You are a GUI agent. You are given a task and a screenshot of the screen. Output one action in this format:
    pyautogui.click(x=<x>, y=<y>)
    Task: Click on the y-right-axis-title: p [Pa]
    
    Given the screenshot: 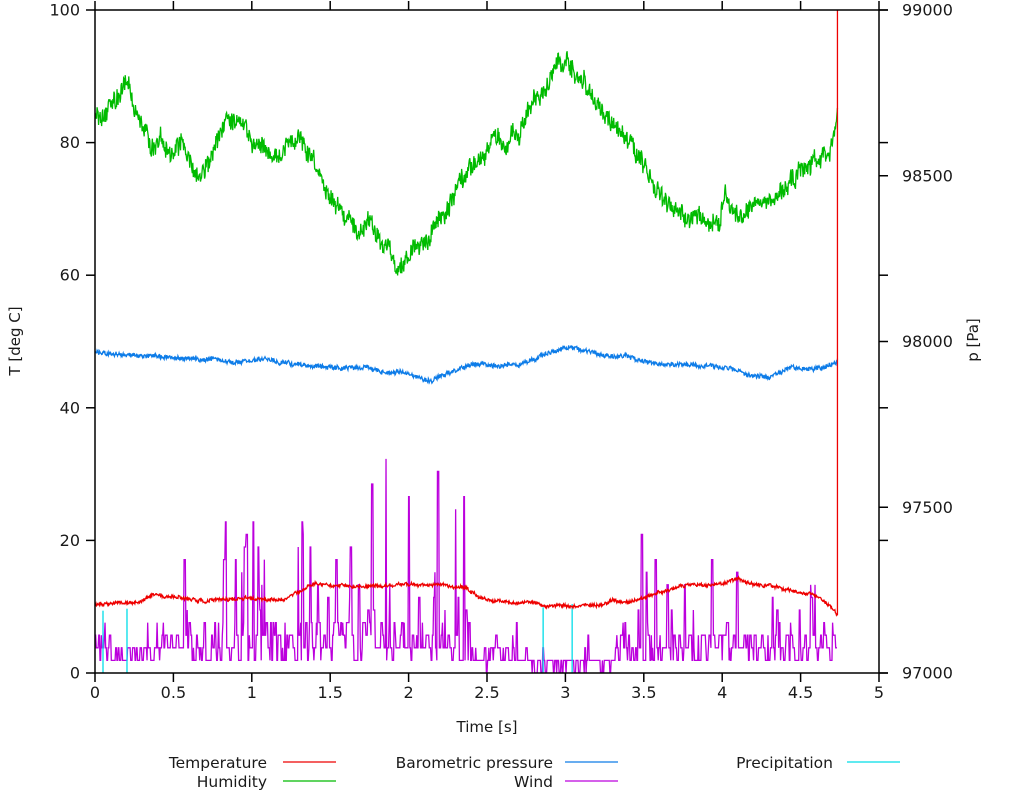 What is the action you would take?
    pyautogui.click(x=973, y=340)
    